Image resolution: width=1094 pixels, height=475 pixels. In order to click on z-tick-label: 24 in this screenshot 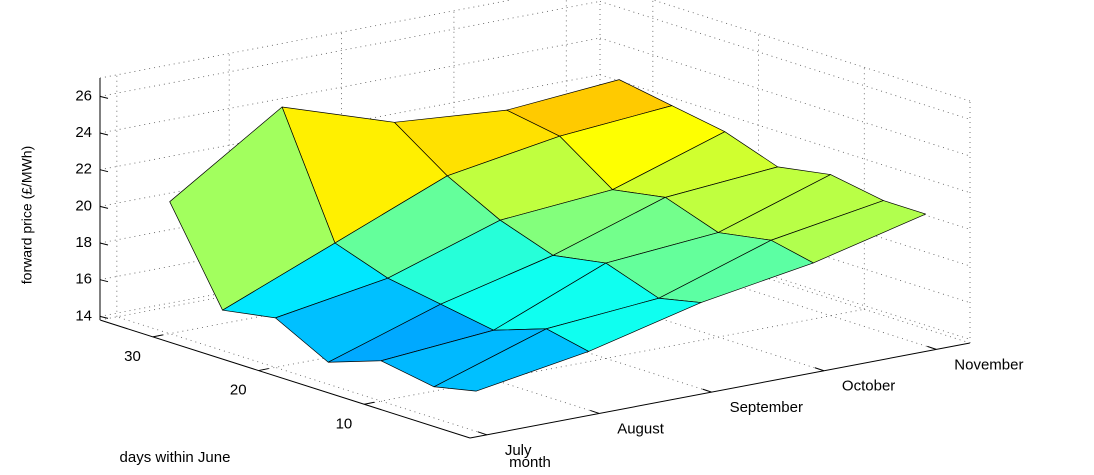, I will do `click(83, 132)`.